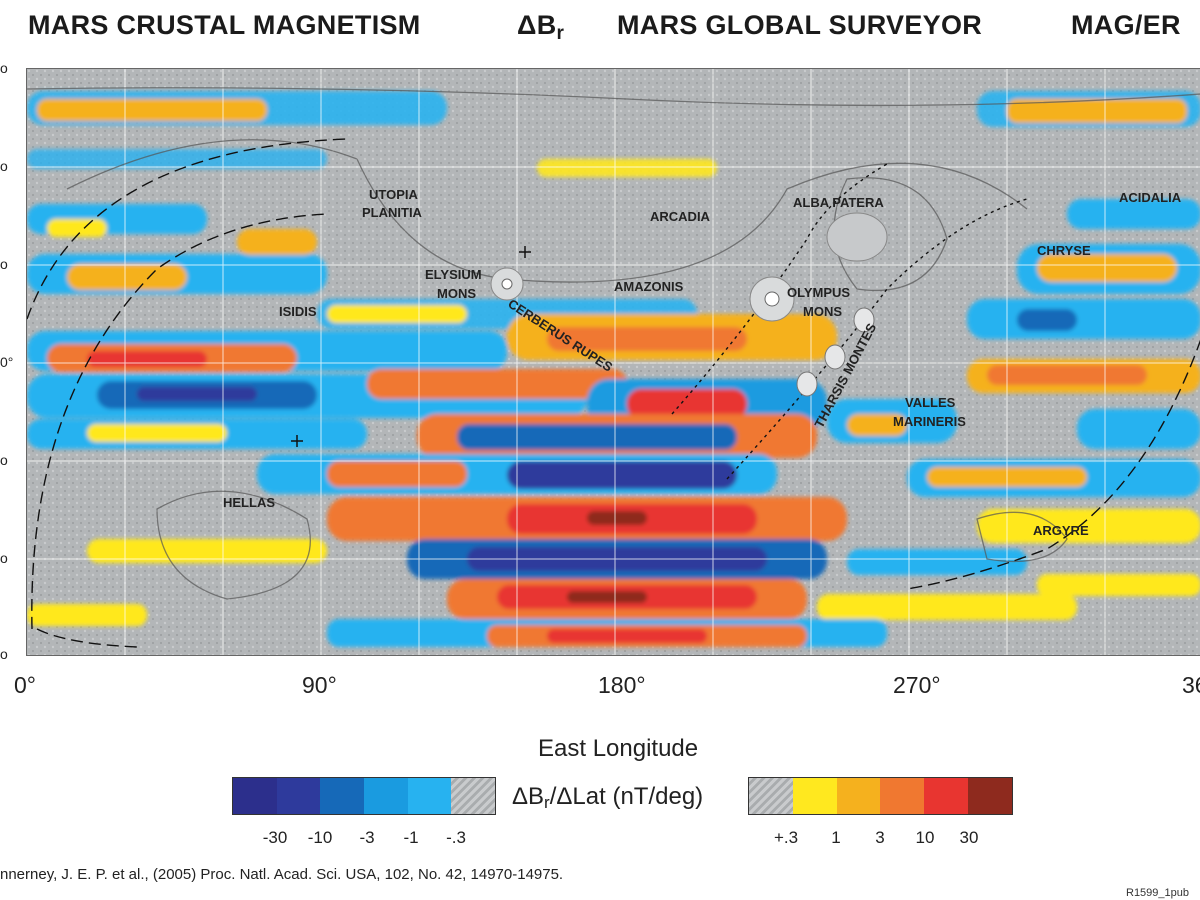 This screenshot has width=1200, height=900. I want to click on crosshair-markers, so click(411, 346).